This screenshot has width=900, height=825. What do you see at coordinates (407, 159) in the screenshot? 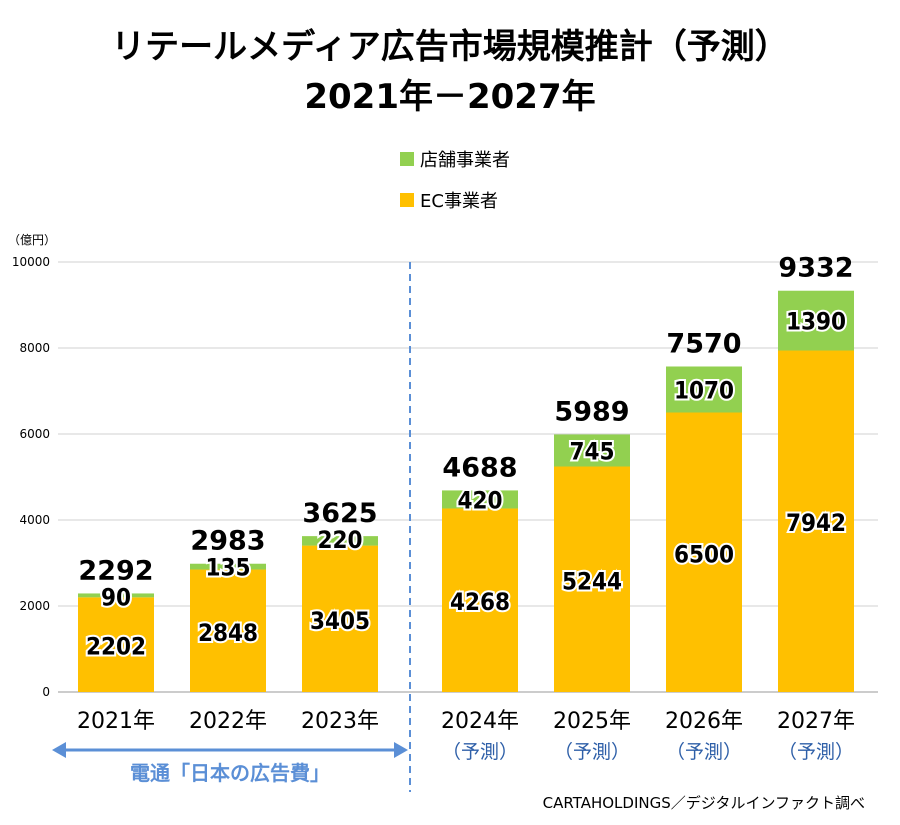
I see `legend-swatch-store` at bounding box center [407, 159].